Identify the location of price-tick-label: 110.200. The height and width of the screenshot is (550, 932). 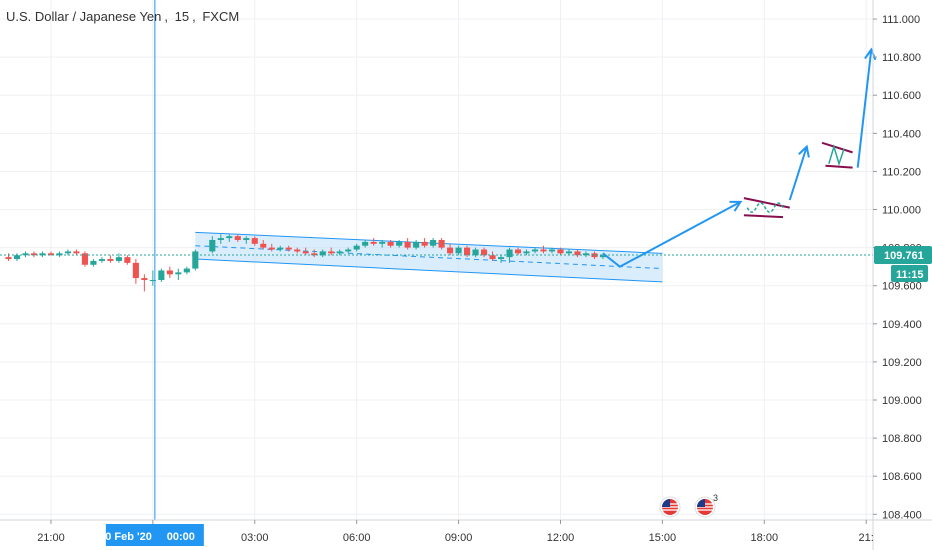
(901, 172).